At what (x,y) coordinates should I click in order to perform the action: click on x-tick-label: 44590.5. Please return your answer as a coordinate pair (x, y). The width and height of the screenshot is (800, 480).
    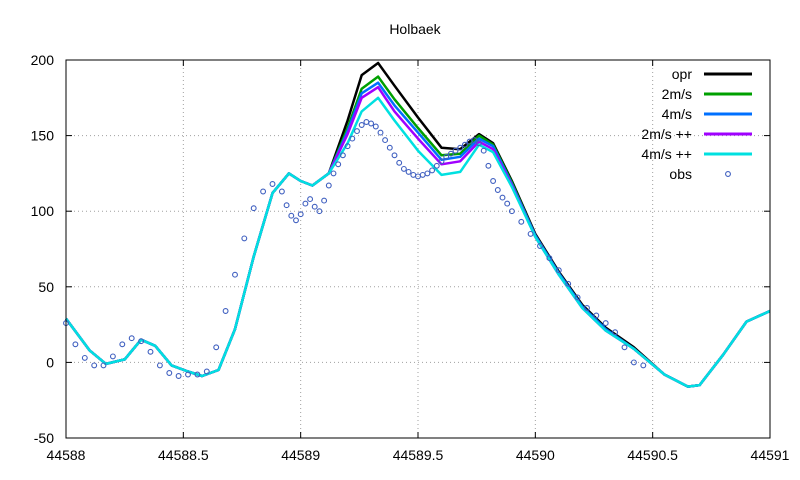
    Looking at the image, I should click on (652, 455).